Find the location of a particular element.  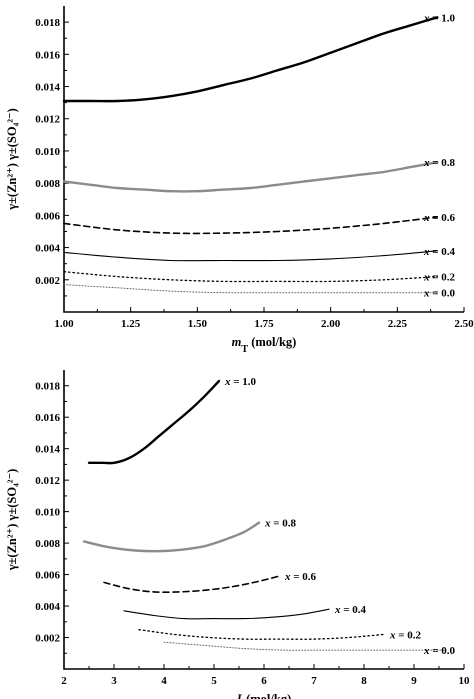

x-tick-label: 3 is located at coordinates (114, 681).